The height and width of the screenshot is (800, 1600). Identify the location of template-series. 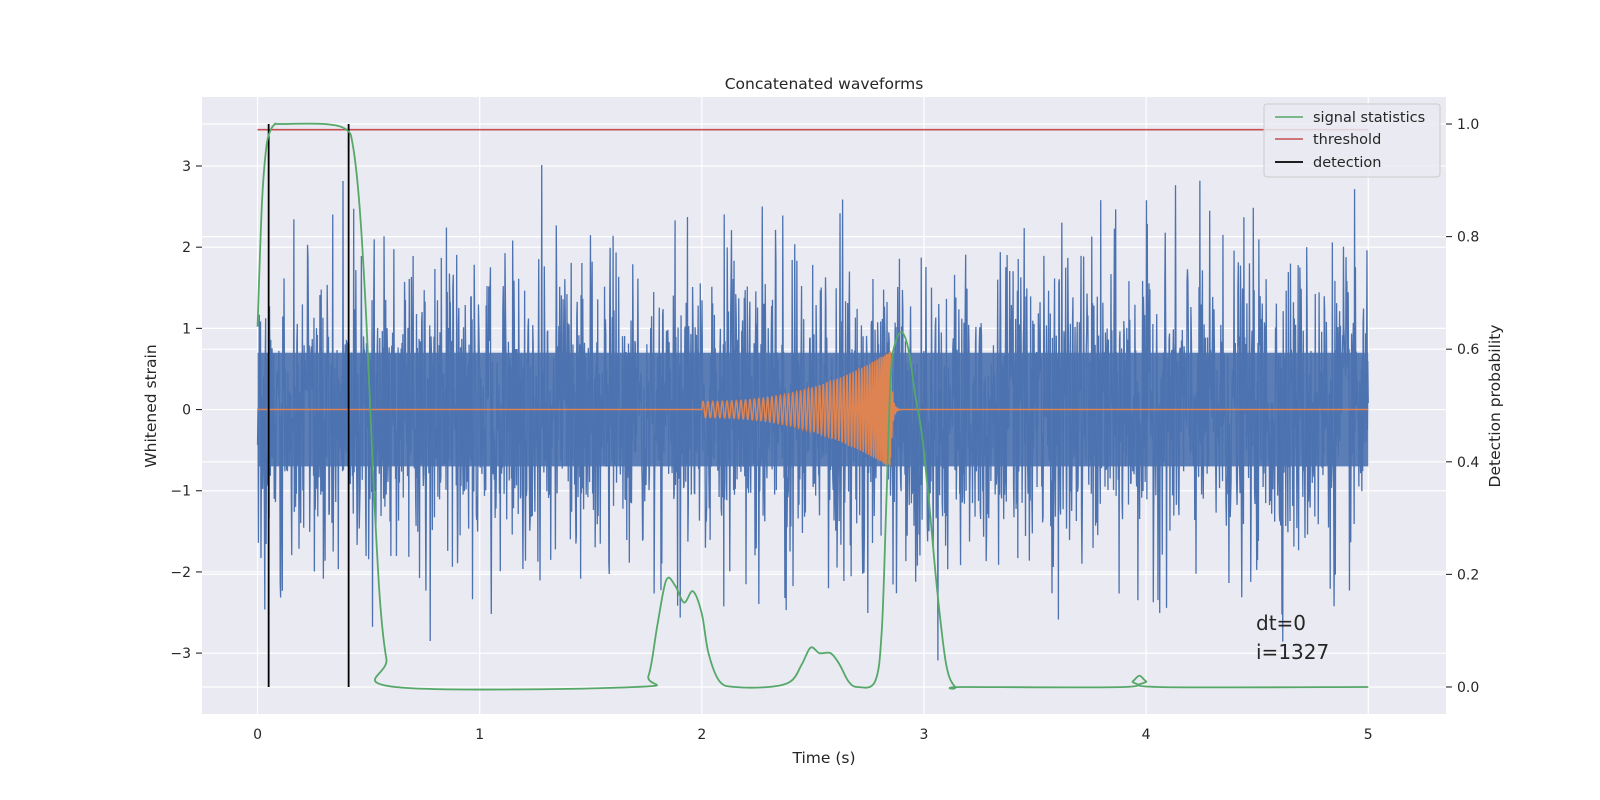
(813, 408).